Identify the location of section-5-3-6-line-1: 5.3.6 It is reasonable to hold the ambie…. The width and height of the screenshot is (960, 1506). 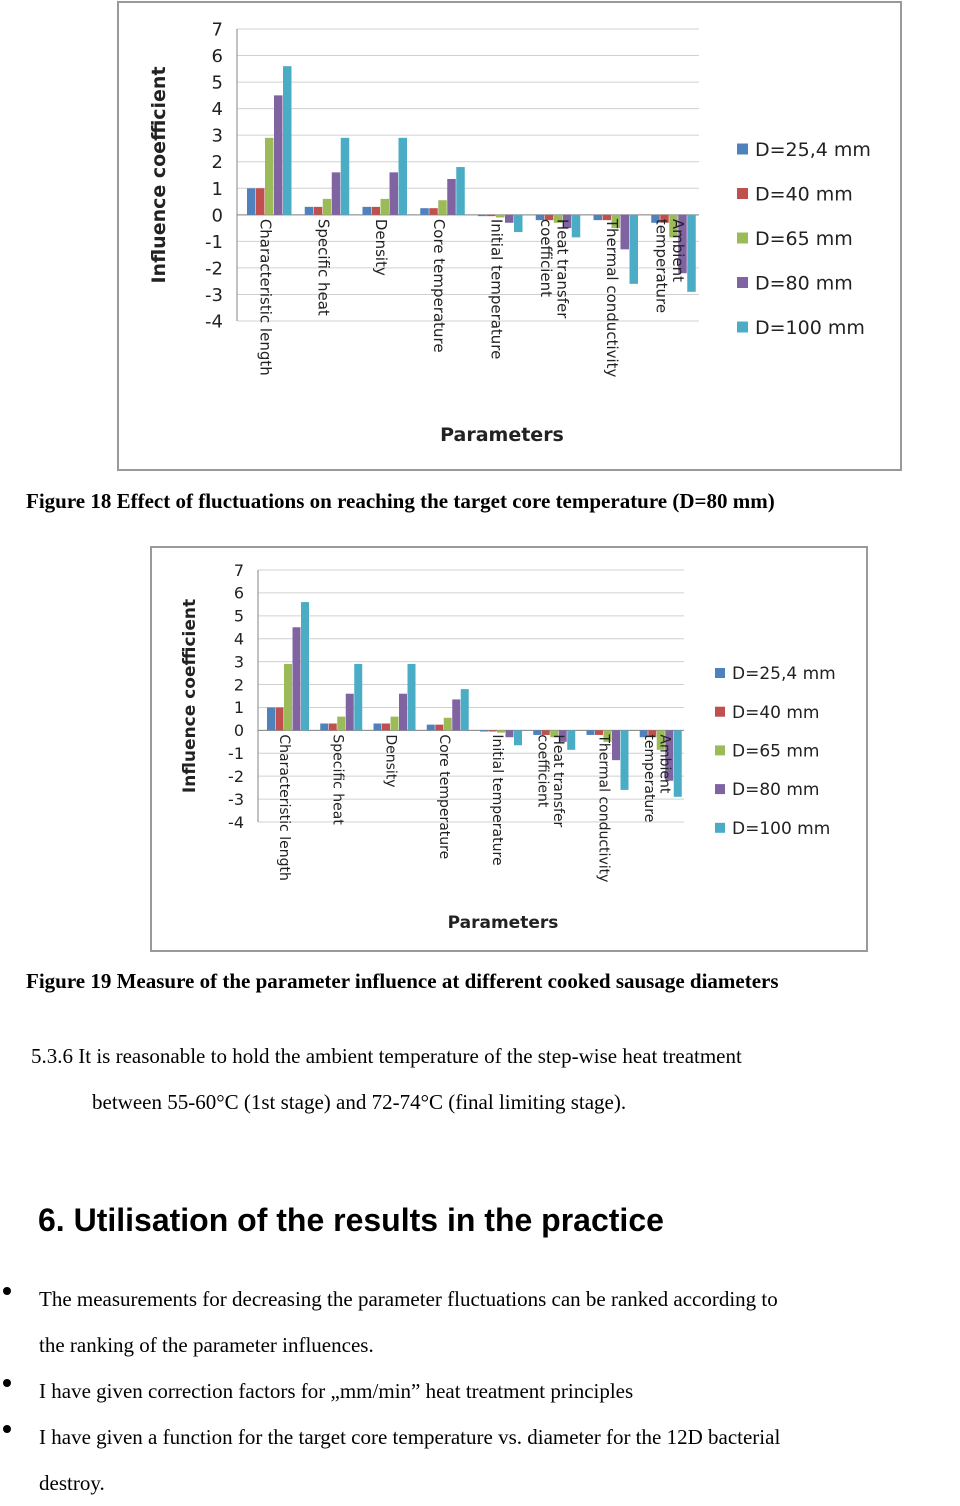
(386, 1056).